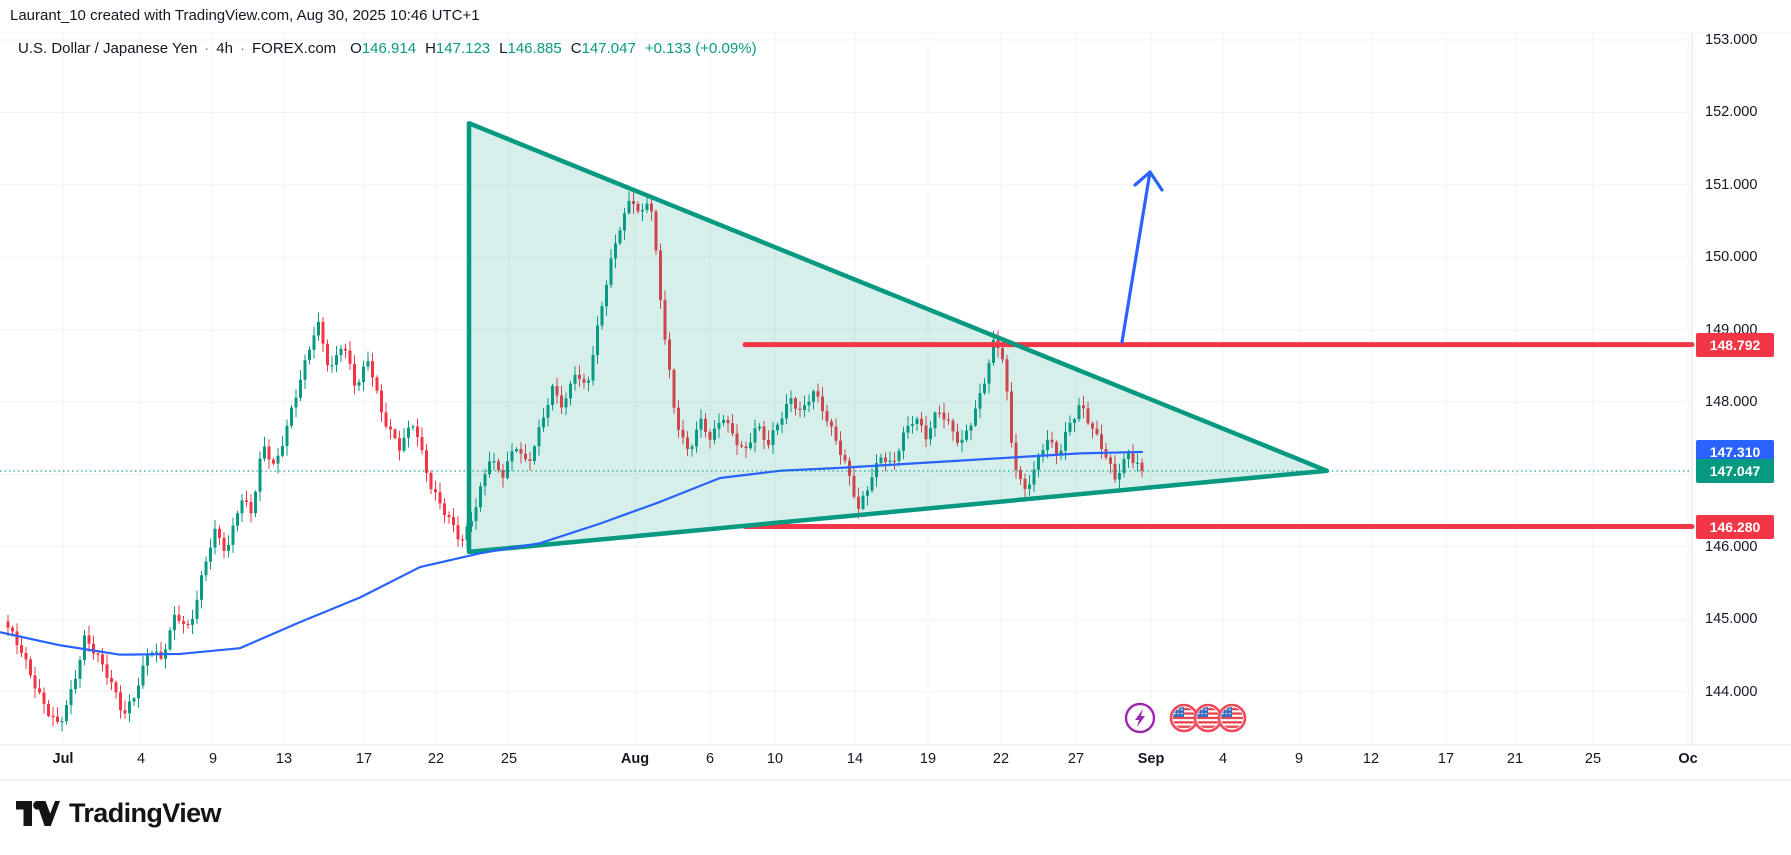 The image size is (1791, 855). What do you see at coordinates (775, 759) in the screenshot?
I see `time-axis-label: 10` at bounding box center [775, 759].